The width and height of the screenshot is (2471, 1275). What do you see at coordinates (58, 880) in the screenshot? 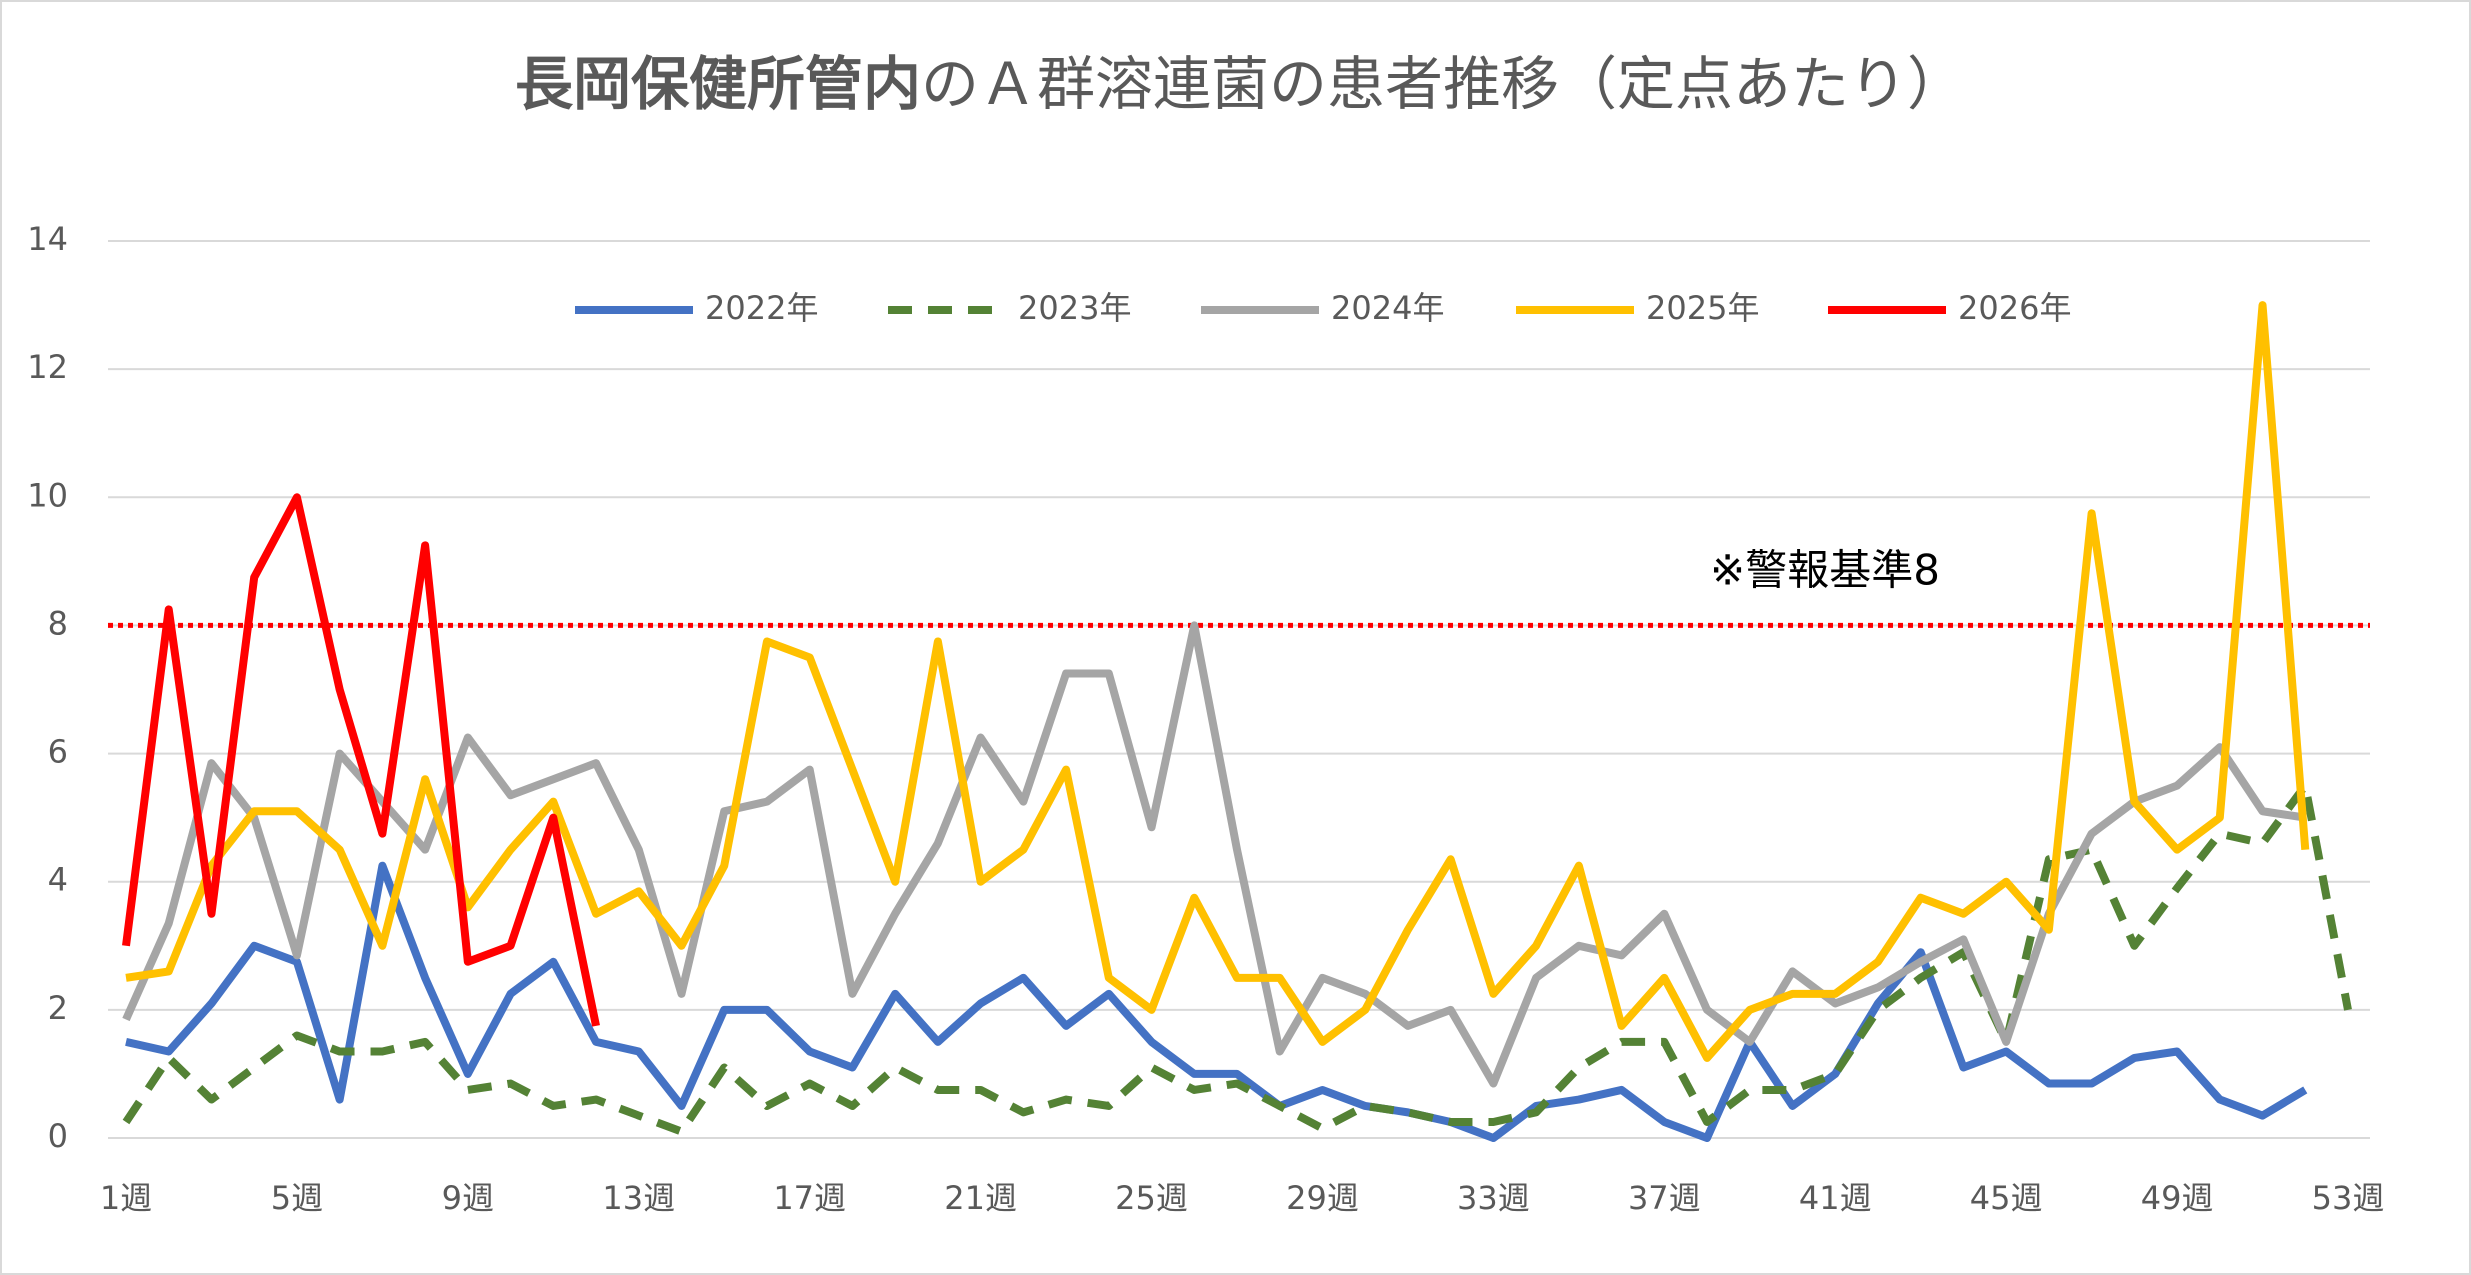
I see `y-tick-label: 4` at bounding box center [58, 880].